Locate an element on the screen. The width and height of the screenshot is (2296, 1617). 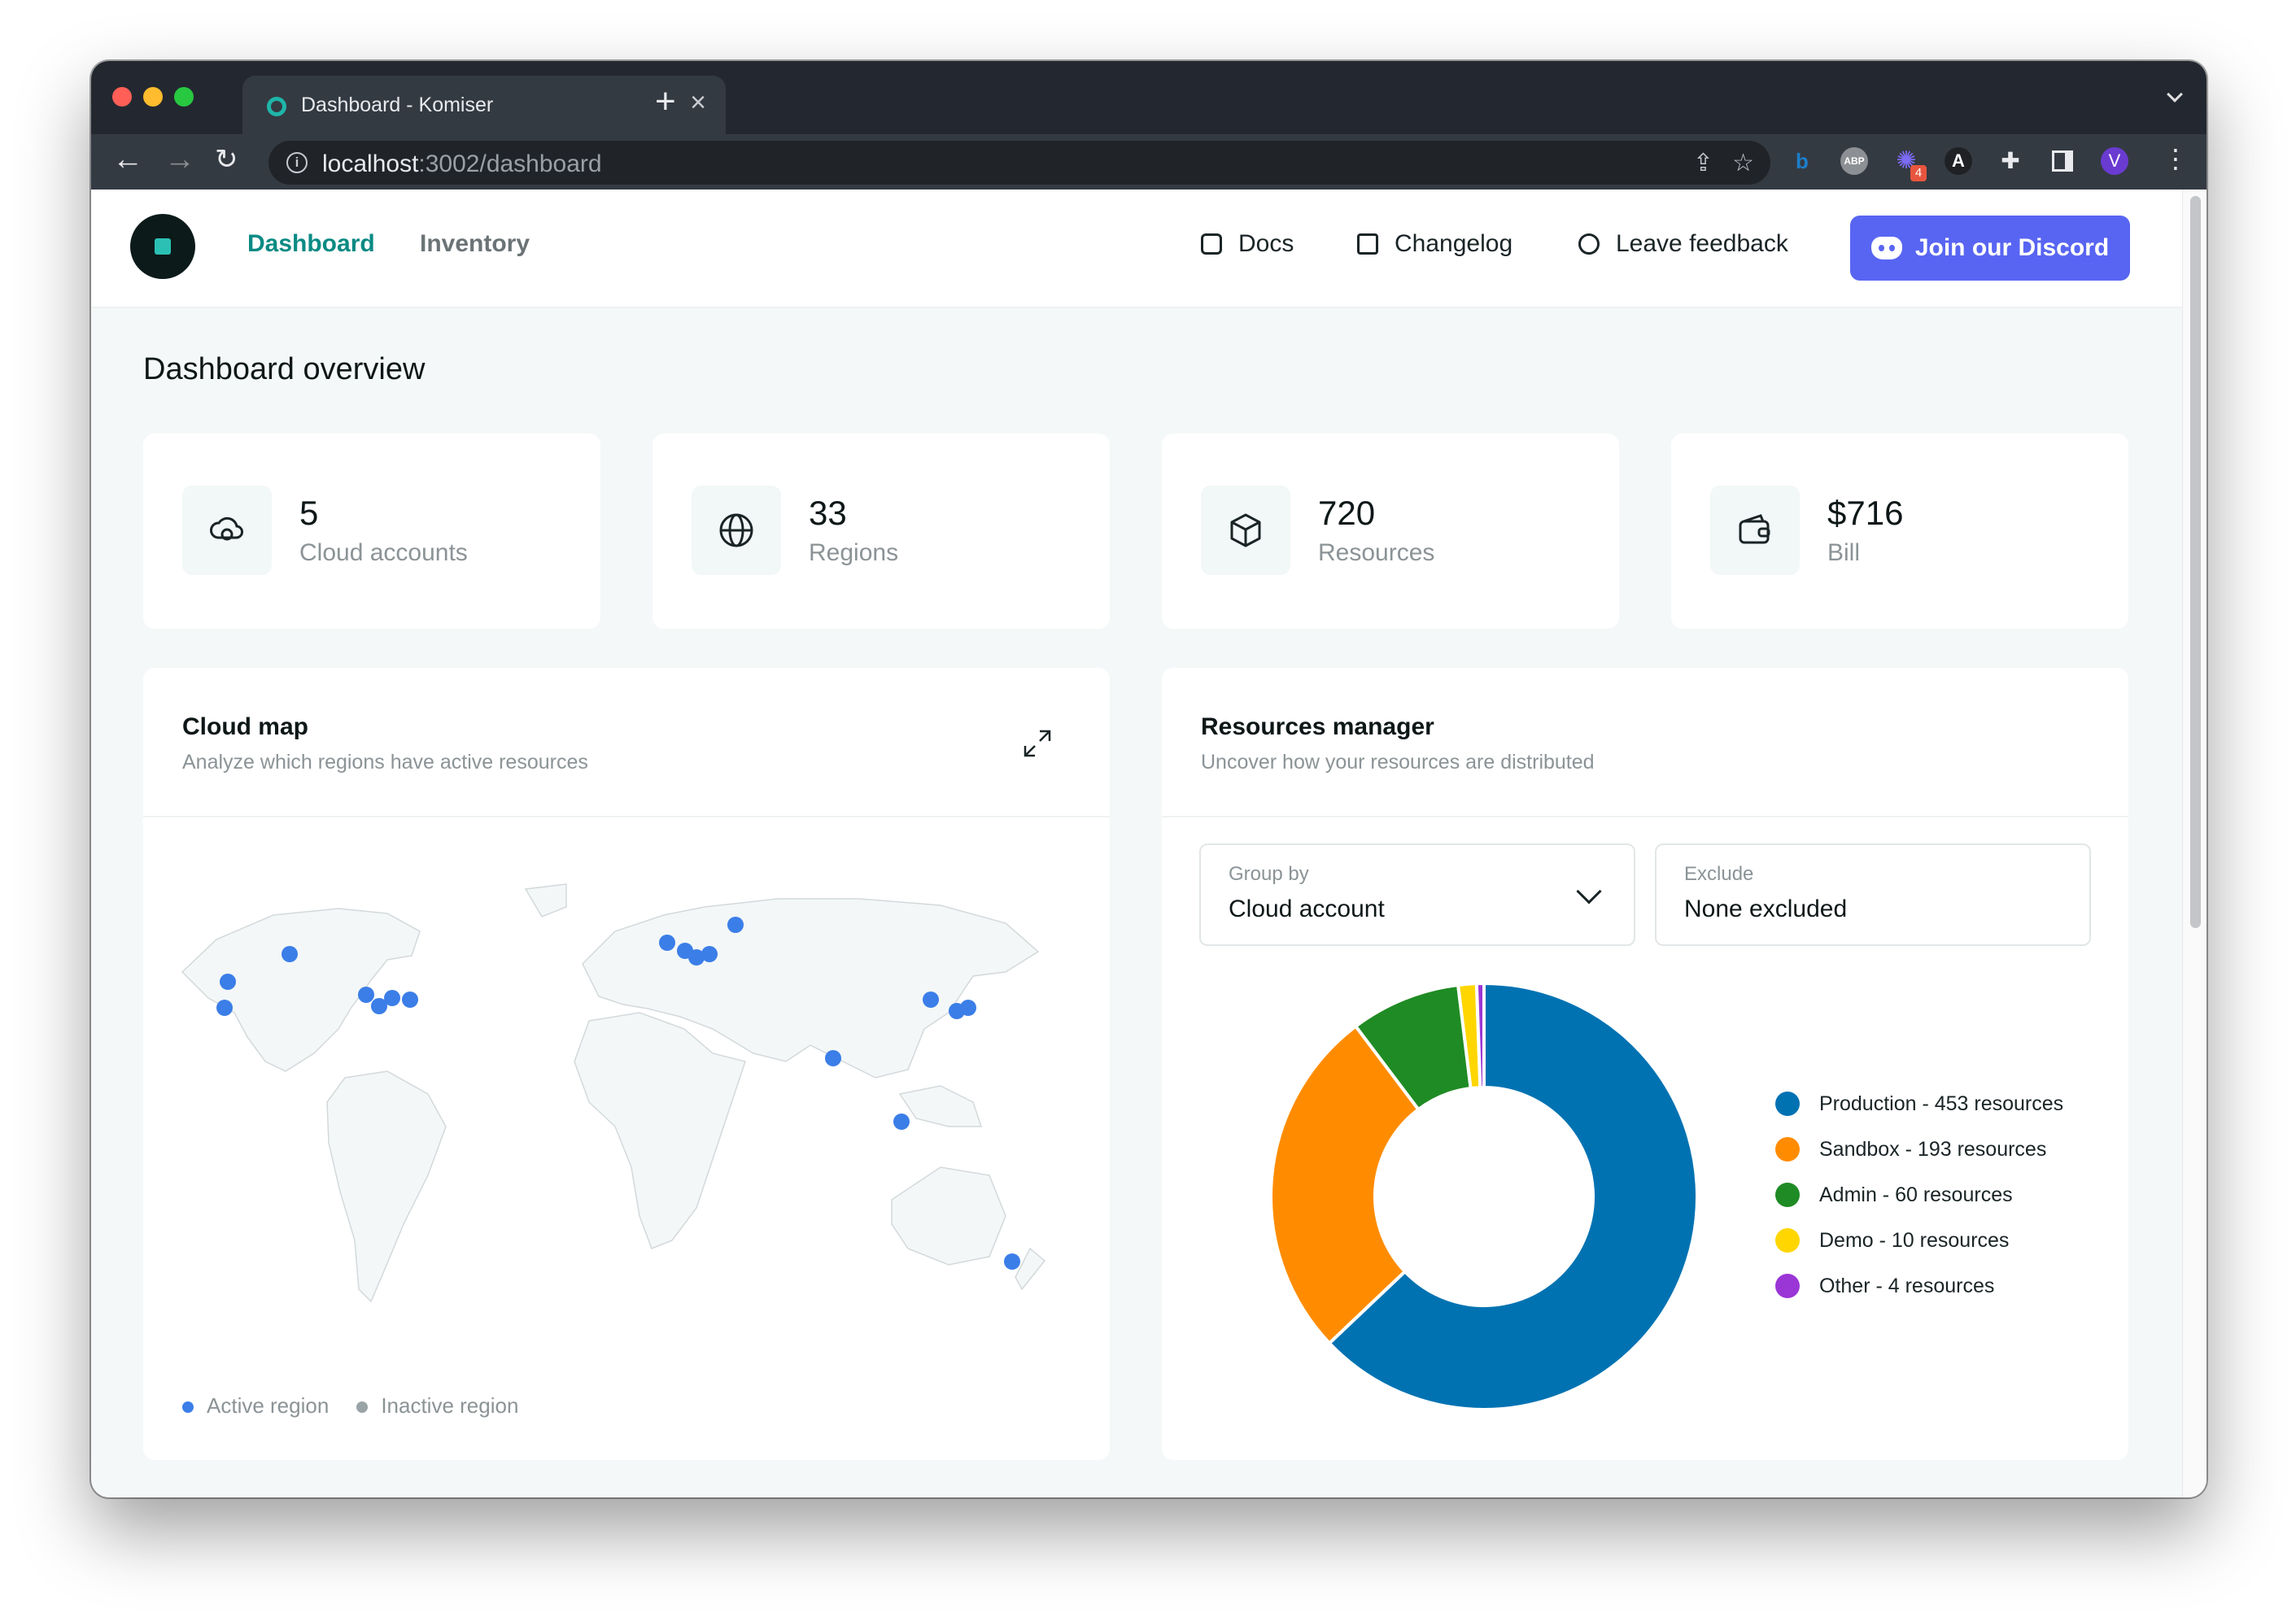
url-text: localhost:3002/dashboard is located at coordinates (462, 163).